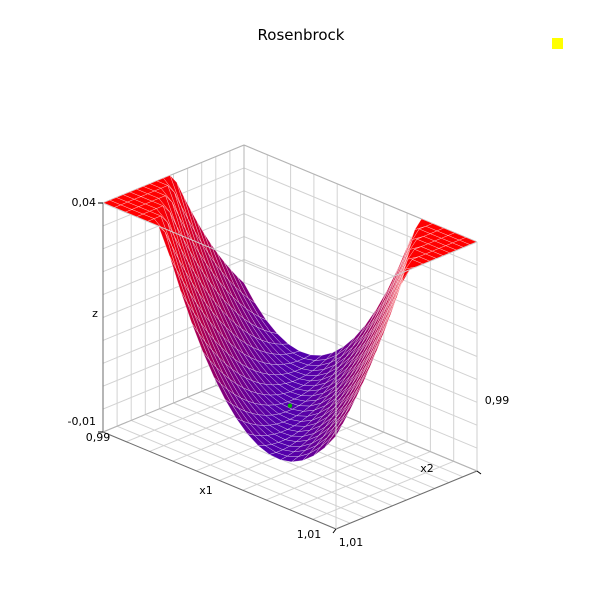  Describe the element at coordinates (479, 472) in the screenshot. I see `x2-tick-mark` at that location.